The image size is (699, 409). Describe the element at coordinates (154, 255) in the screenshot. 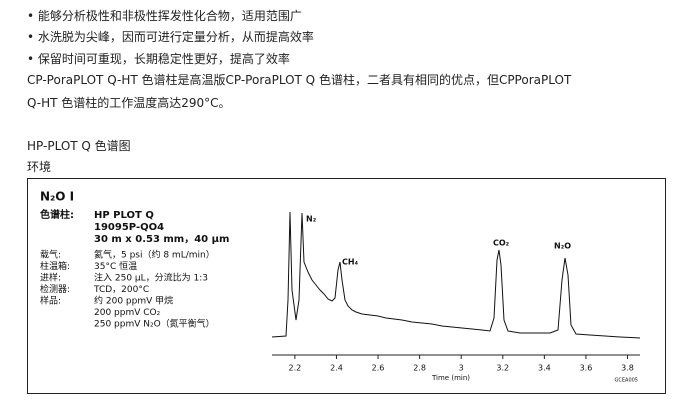

I see `condition-value: 氦气，5 psi（约 8 mL/min）` at that location.